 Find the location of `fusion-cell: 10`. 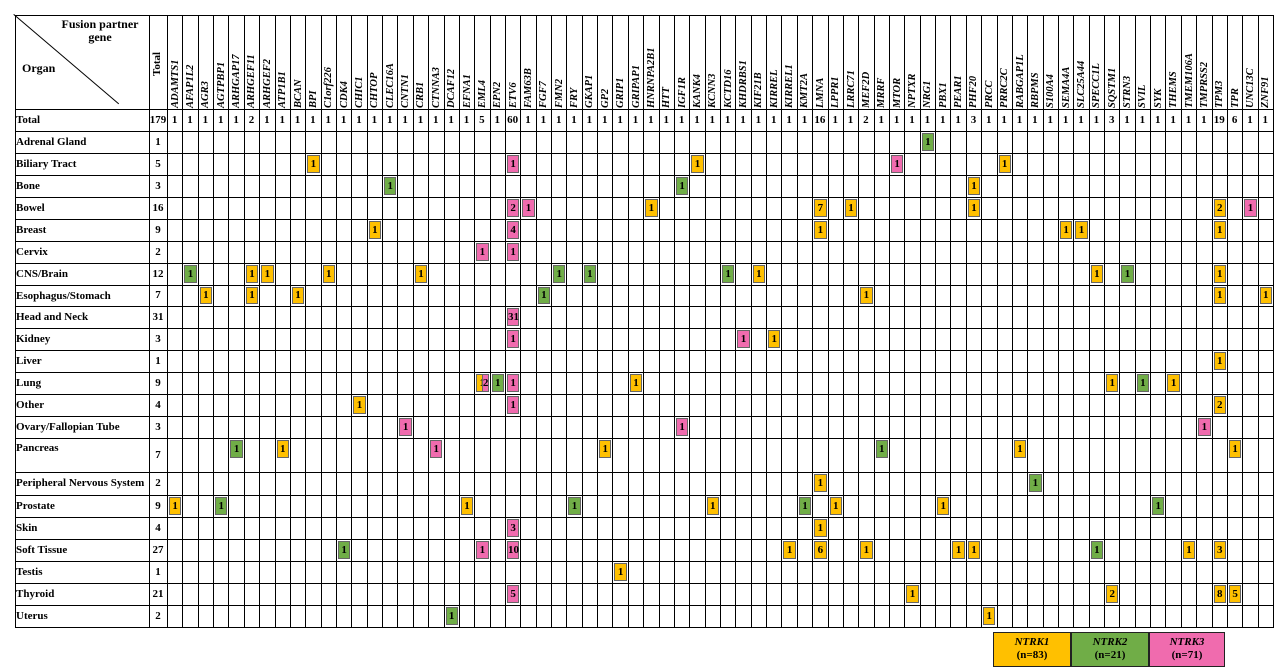

fusion-cell: 10 is located at coordinates (513, 550).